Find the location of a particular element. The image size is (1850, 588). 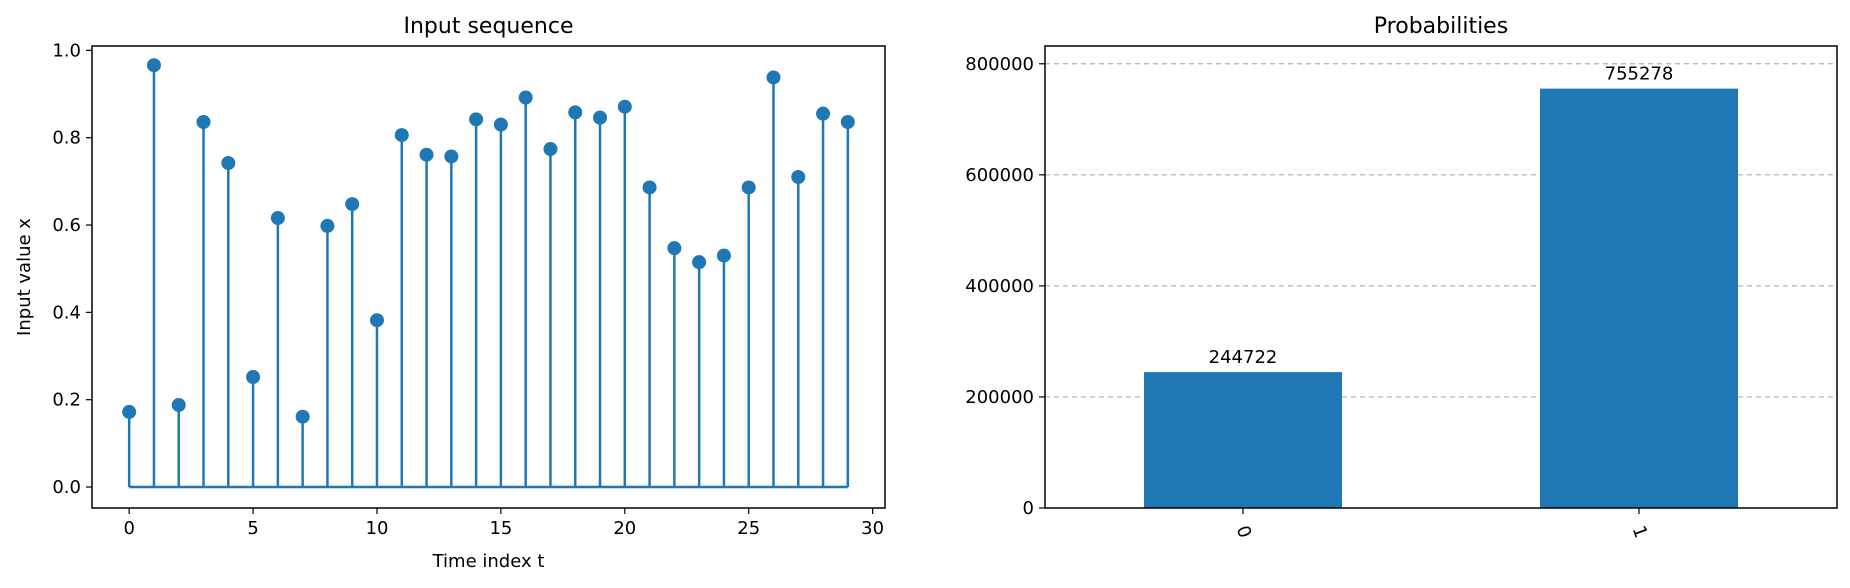

x-tick-label: 30 is located at coordinates (872, 528).